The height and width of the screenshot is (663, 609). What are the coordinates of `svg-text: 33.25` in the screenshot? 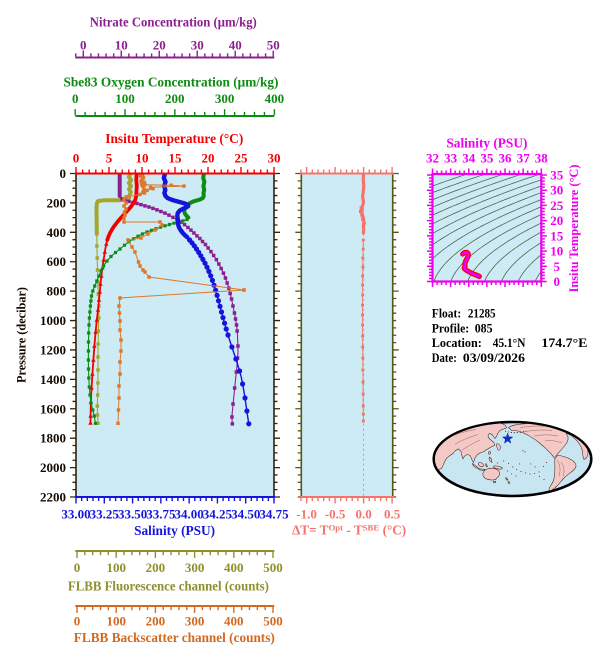 It's located at (105, 514).